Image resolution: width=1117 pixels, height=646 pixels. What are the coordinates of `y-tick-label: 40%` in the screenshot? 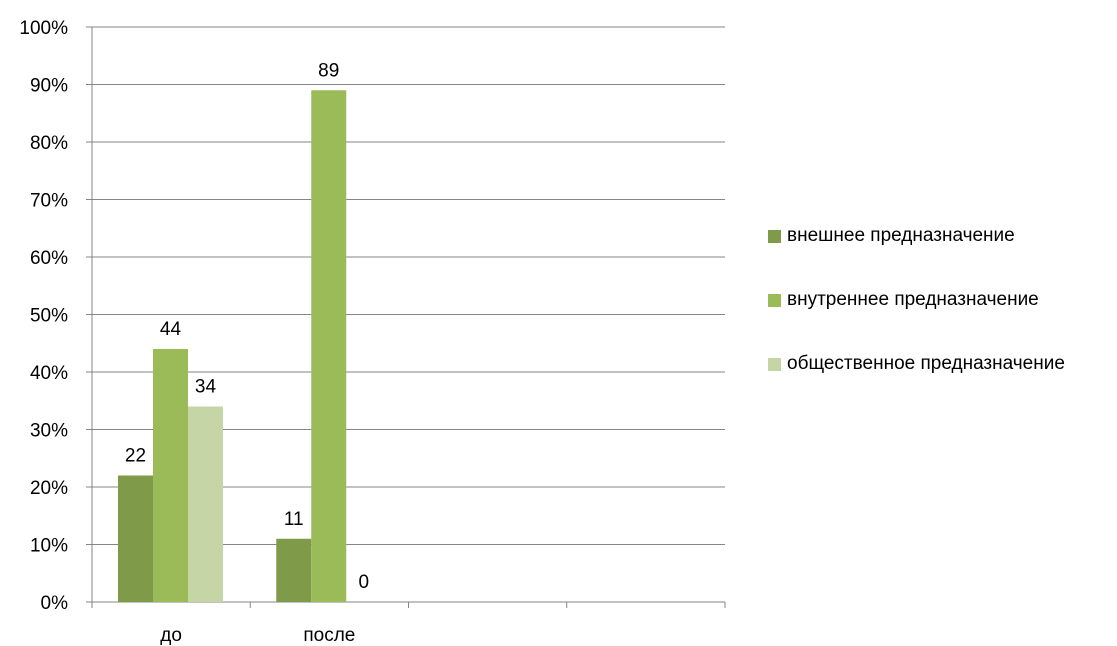 It's located at (49, 373).